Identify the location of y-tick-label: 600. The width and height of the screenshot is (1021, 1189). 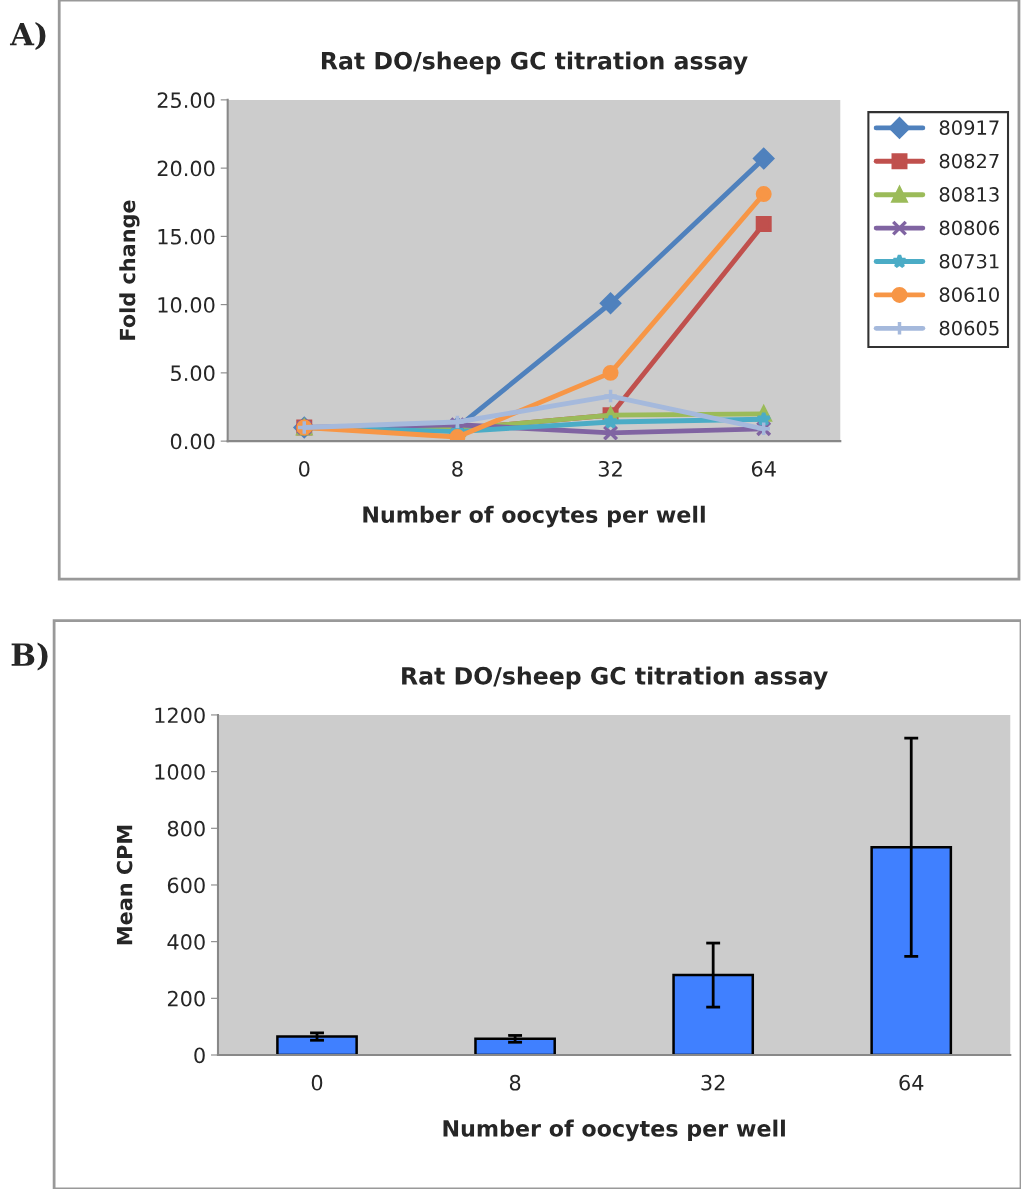
(186, 885).